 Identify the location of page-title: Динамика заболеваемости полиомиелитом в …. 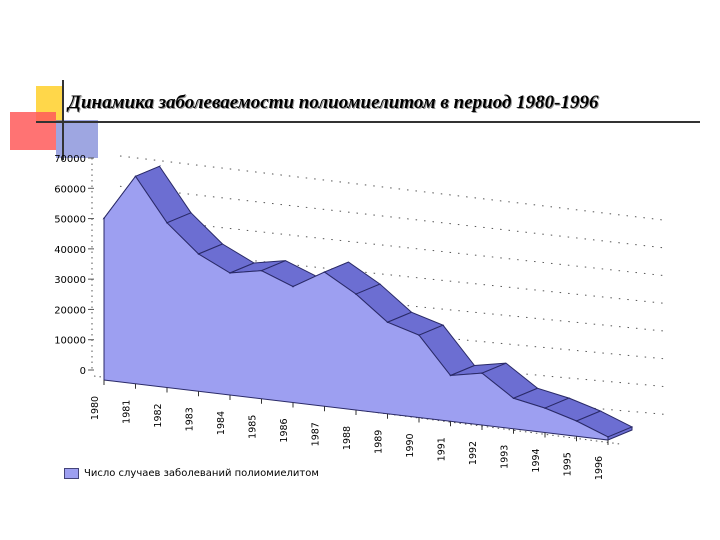
(333, 102).